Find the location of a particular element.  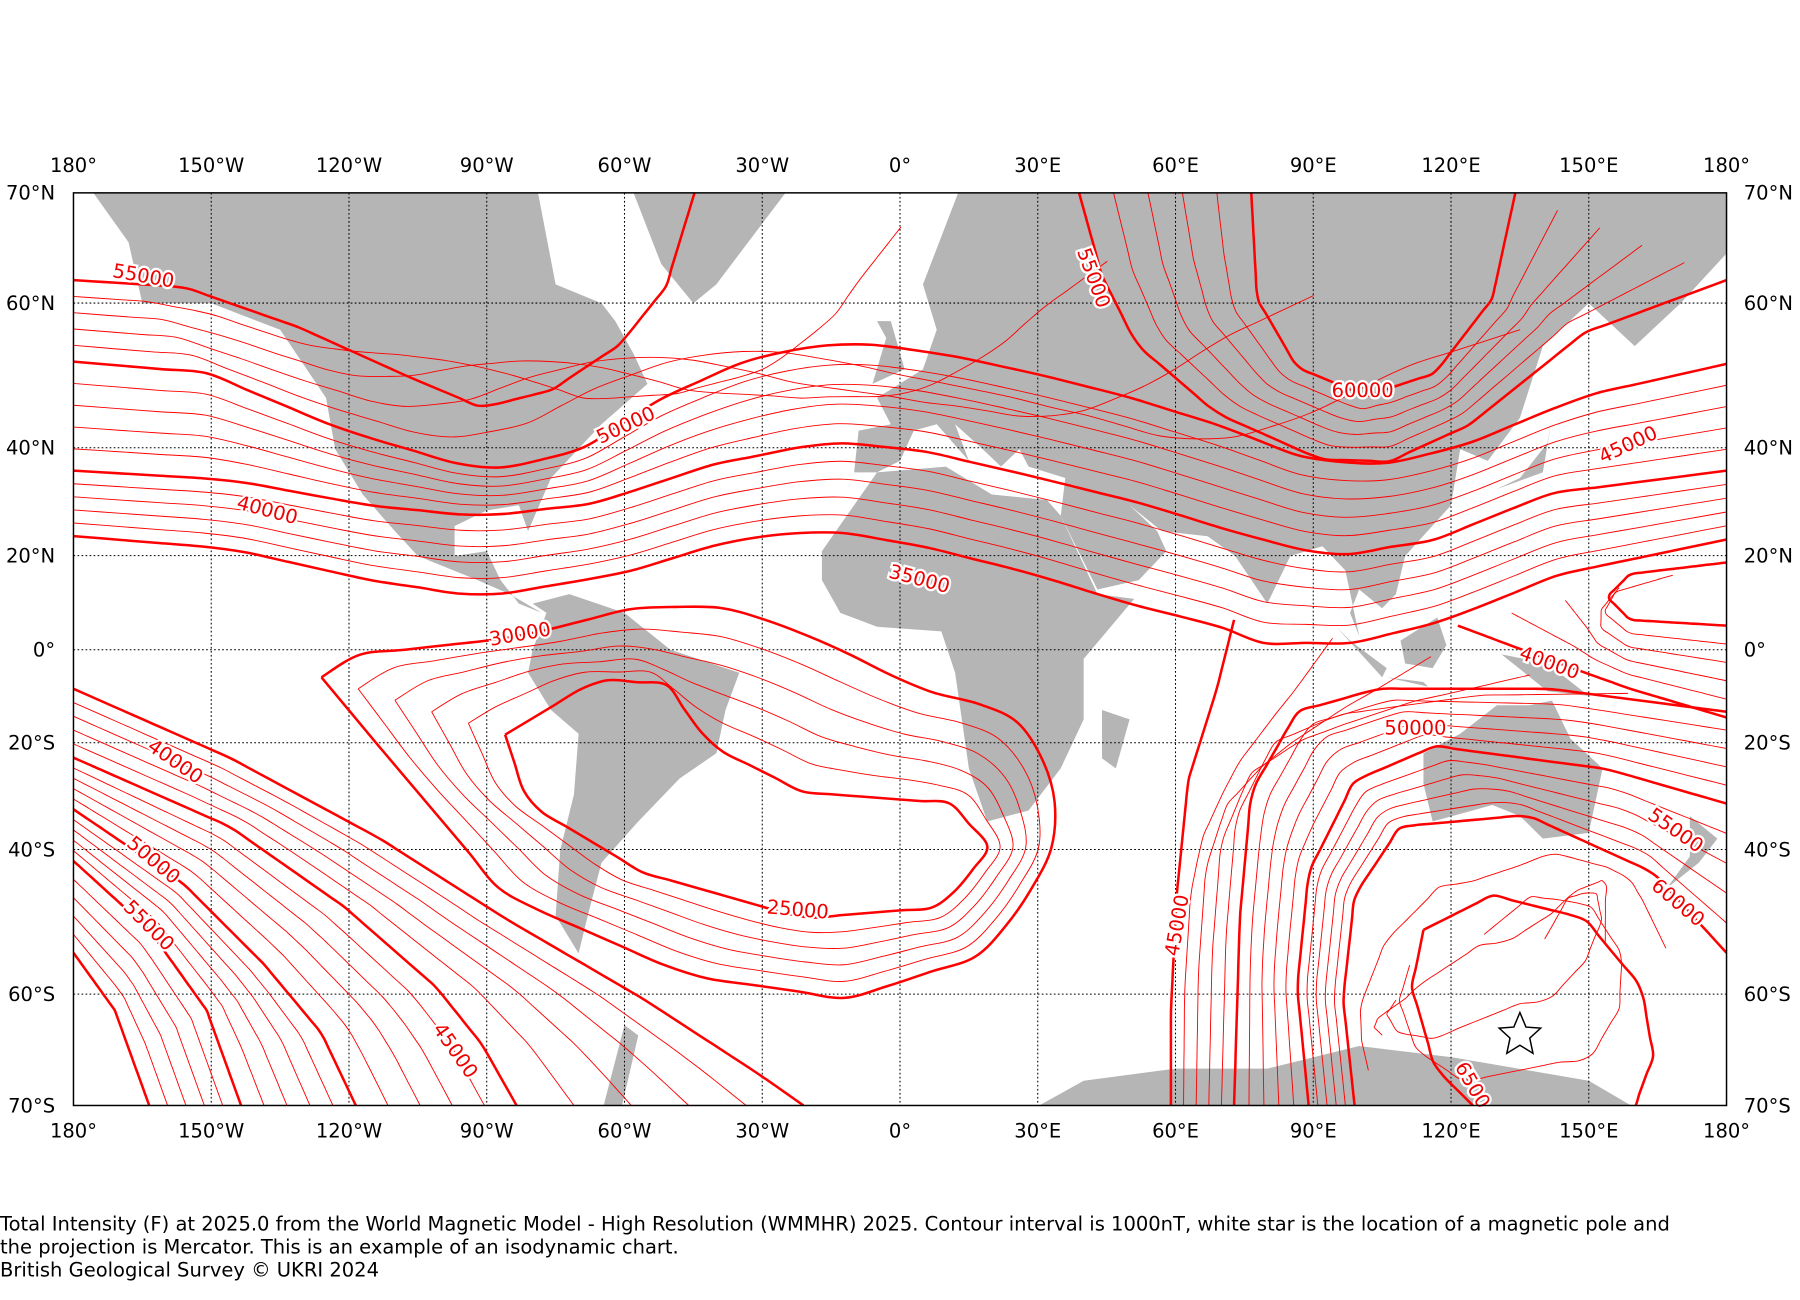

latitude-label-left: 70°S is located at coordinates (31, 1105).